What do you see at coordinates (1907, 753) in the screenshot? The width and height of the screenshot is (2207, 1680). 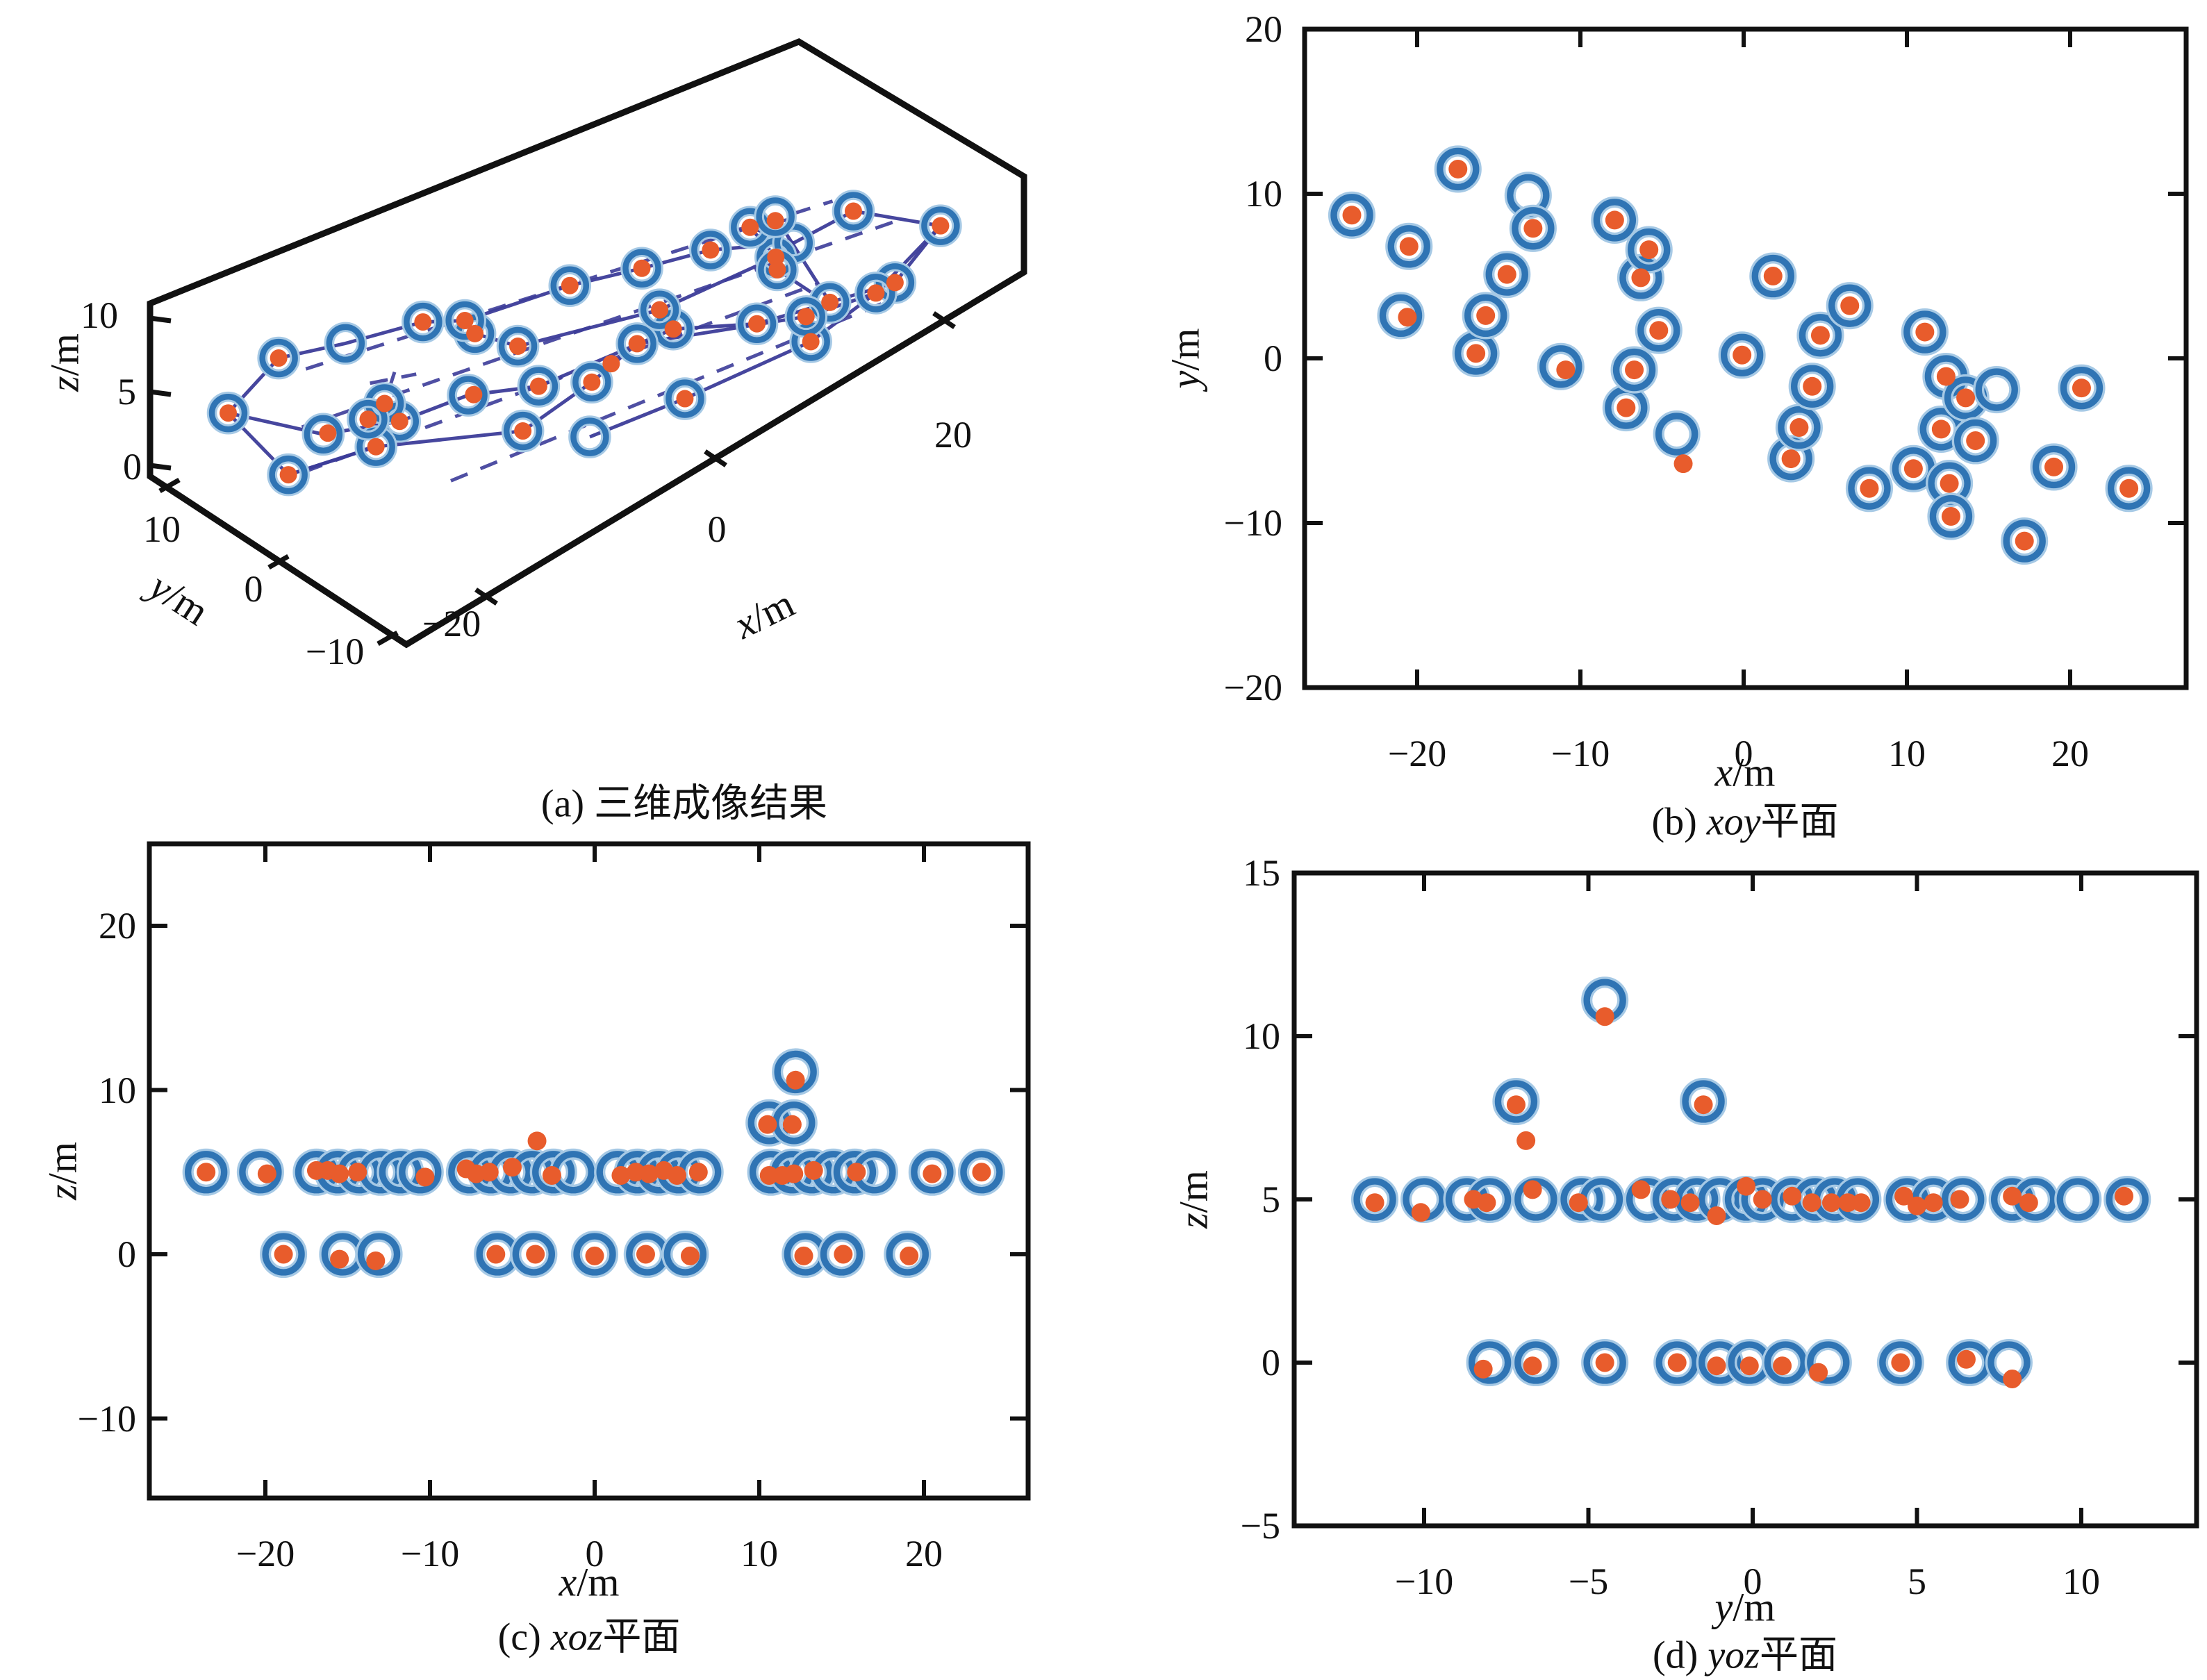 I see `x-tick-label-b: 10` at bounding box center [1907, 753].